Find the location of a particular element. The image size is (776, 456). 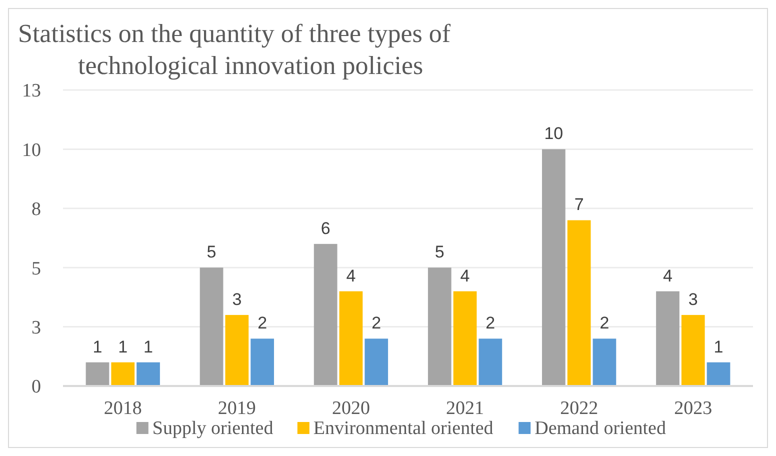

y-tick-label: 10 is located at coordinates (31, 150).